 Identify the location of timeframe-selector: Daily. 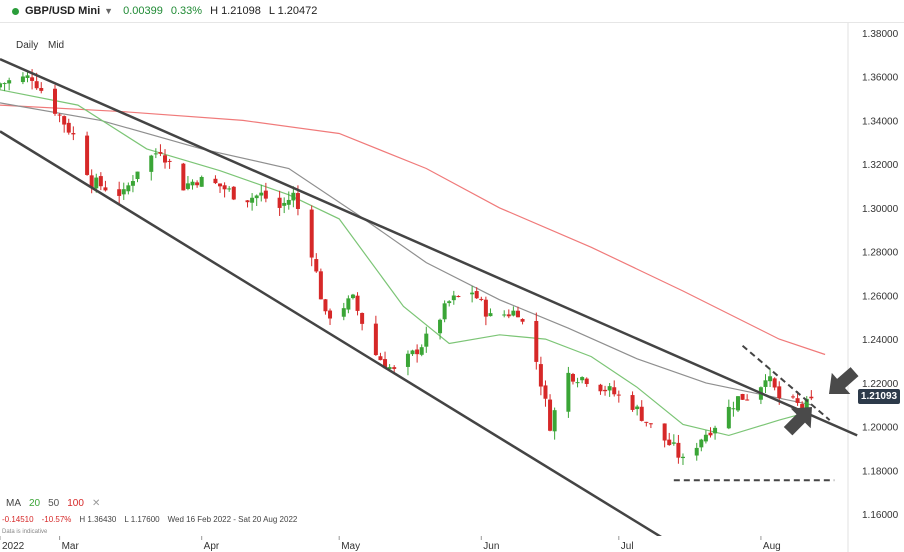
(27, 45).